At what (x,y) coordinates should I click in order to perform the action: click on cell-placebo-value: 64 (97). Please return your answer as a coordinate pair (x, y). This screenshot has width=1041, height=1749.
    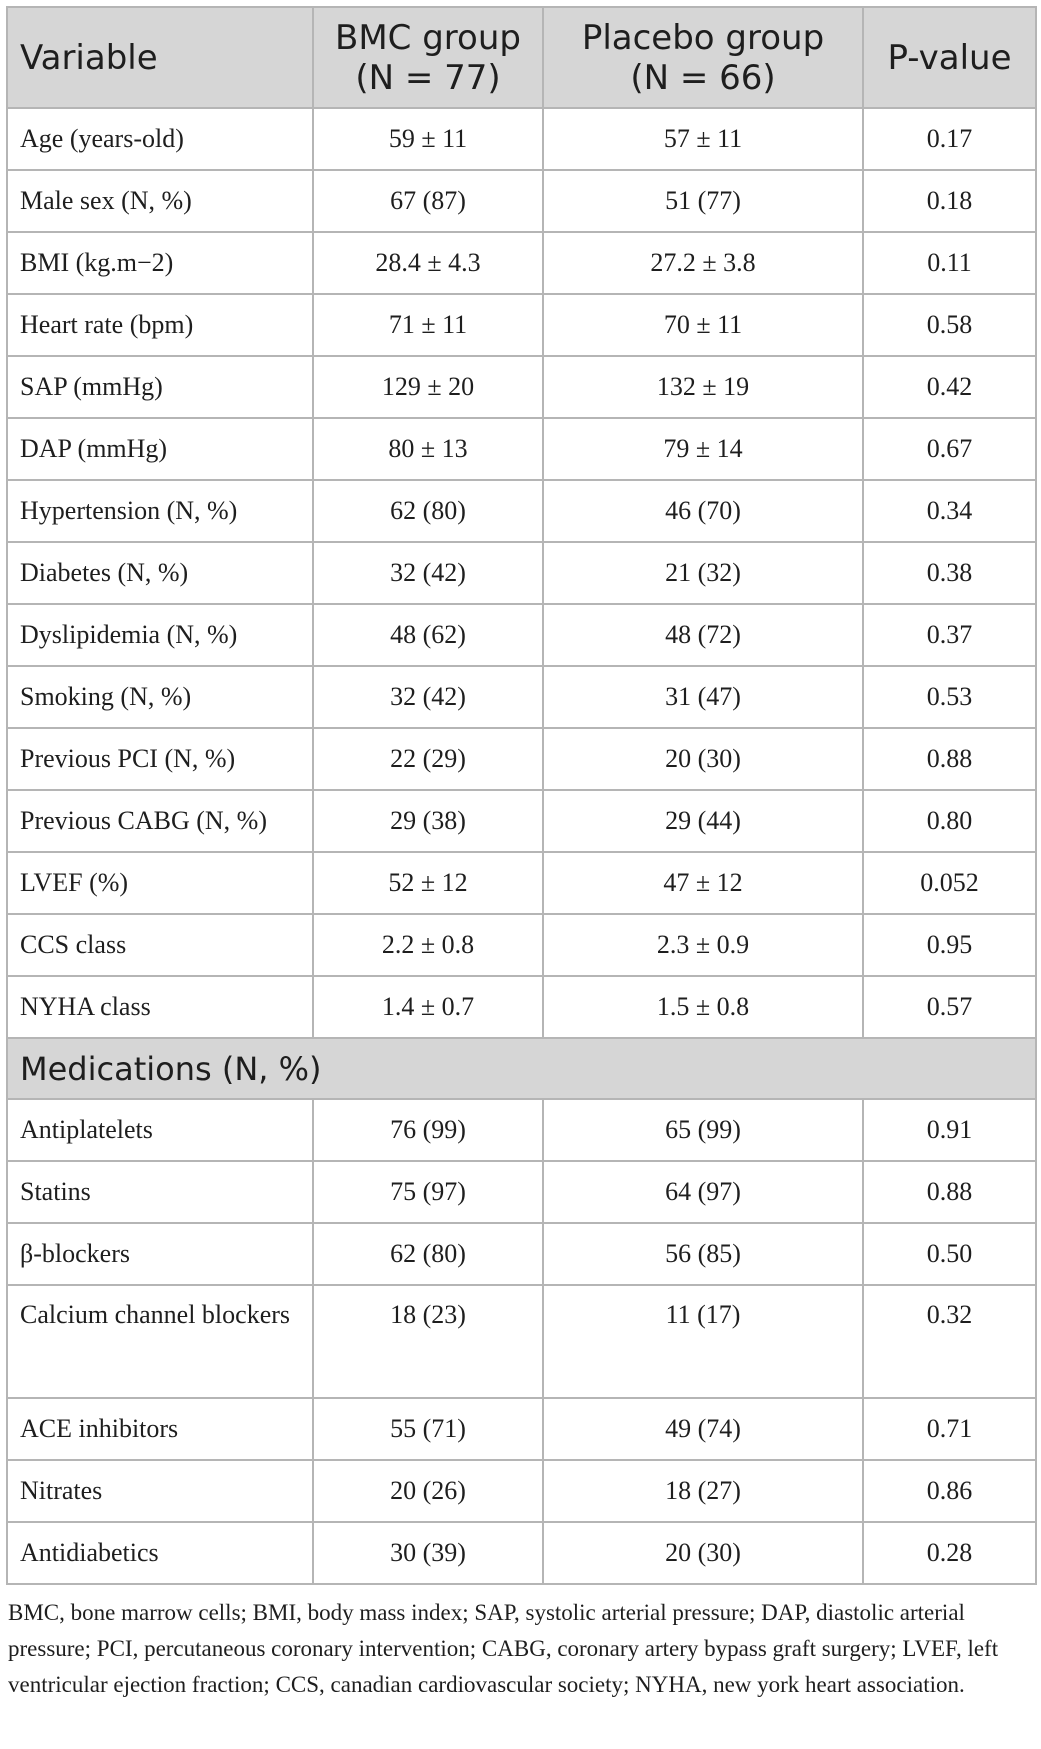
    Looking at the image, I should click on (703, 1192).